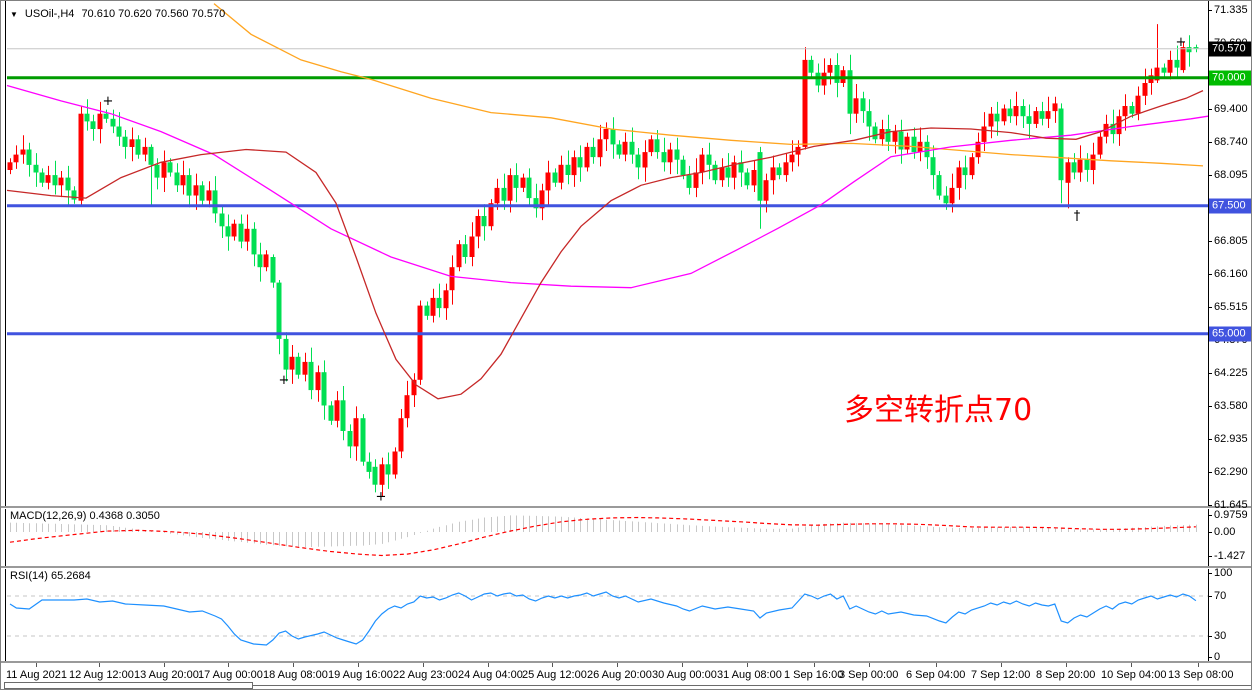  Describe the element at coordinates (295, 675) in the screenshot. I see `time-label: 18 Aug 08:00` at that location.